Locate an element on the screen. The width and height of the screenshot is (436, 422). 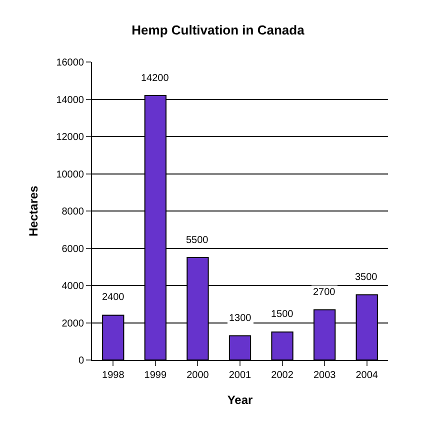
data-label: 2700 is located at coordinates (324, 292).